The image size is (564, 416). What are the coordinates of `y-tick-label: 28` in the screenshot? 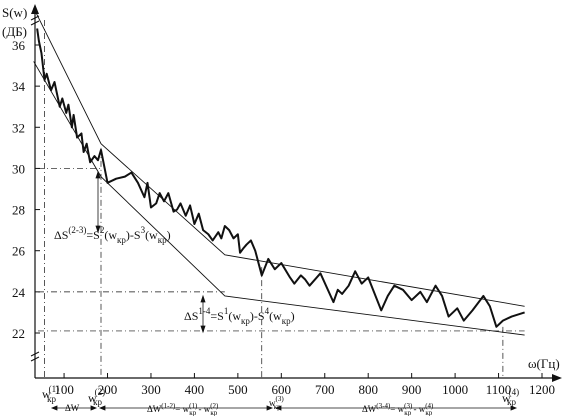 It's located at (18, 210).